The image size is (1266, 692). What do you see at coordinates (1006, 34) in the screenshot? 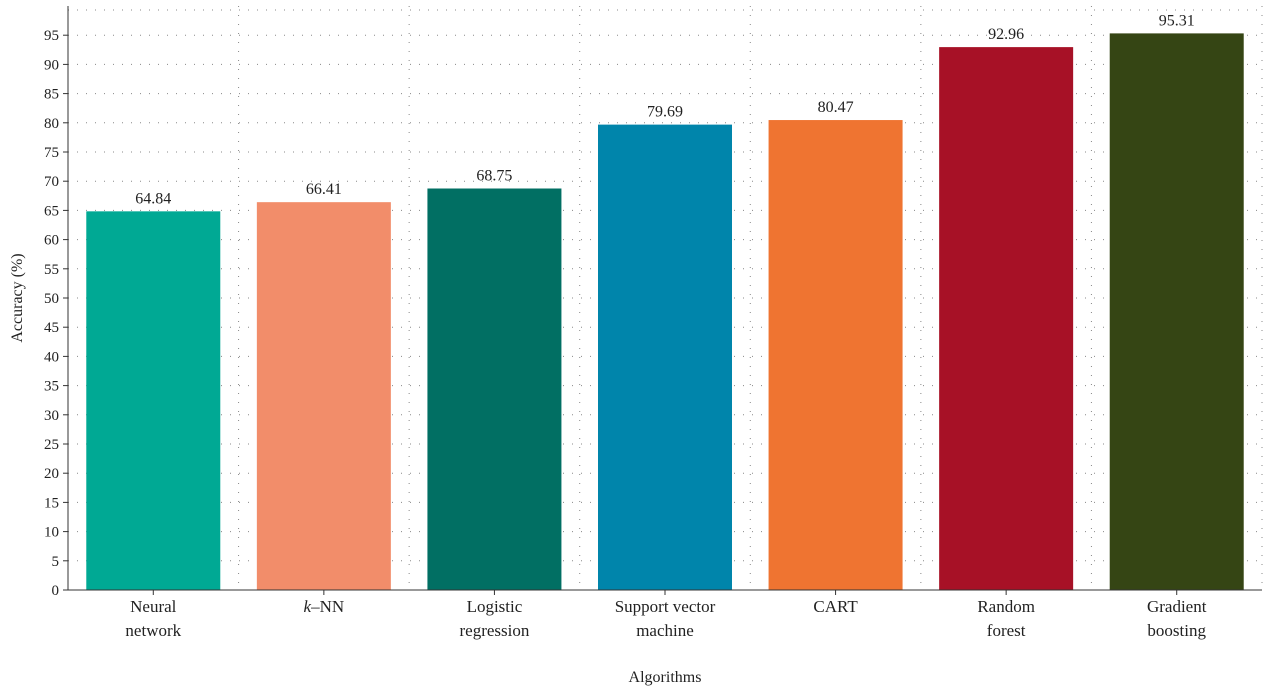
I see `data-label: 92.96` at bounding box center [1006, 34].